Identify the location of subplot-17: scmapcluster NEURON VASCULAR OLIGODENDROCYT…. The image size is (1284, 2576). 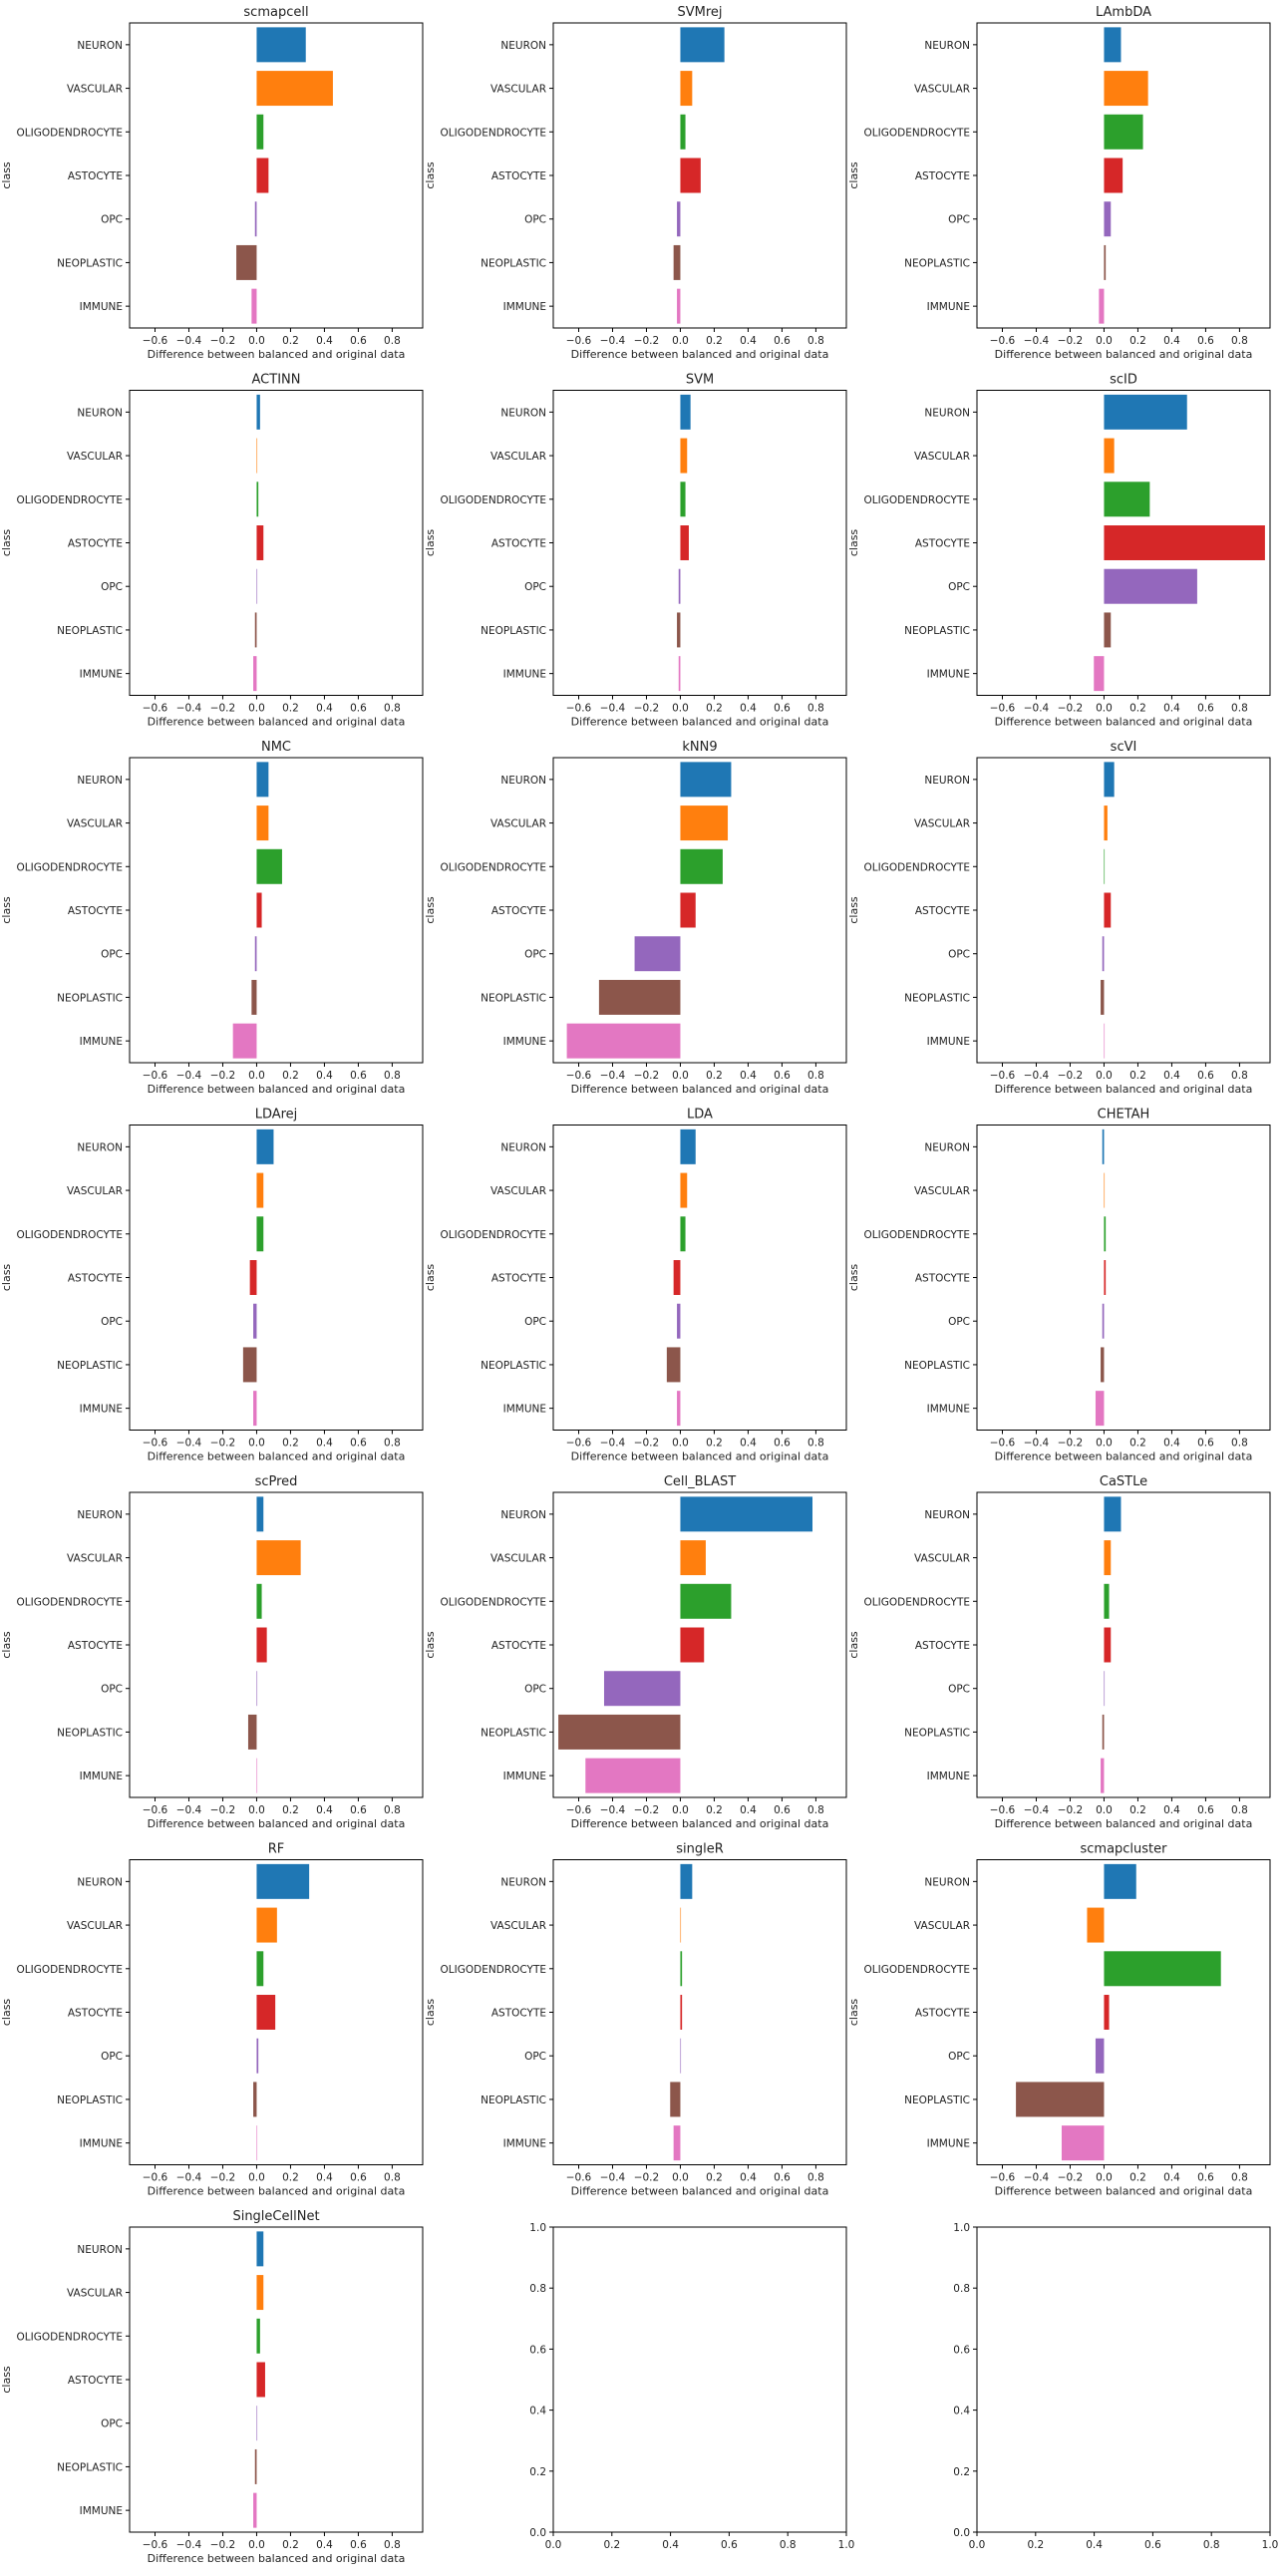
(1059, 2020).